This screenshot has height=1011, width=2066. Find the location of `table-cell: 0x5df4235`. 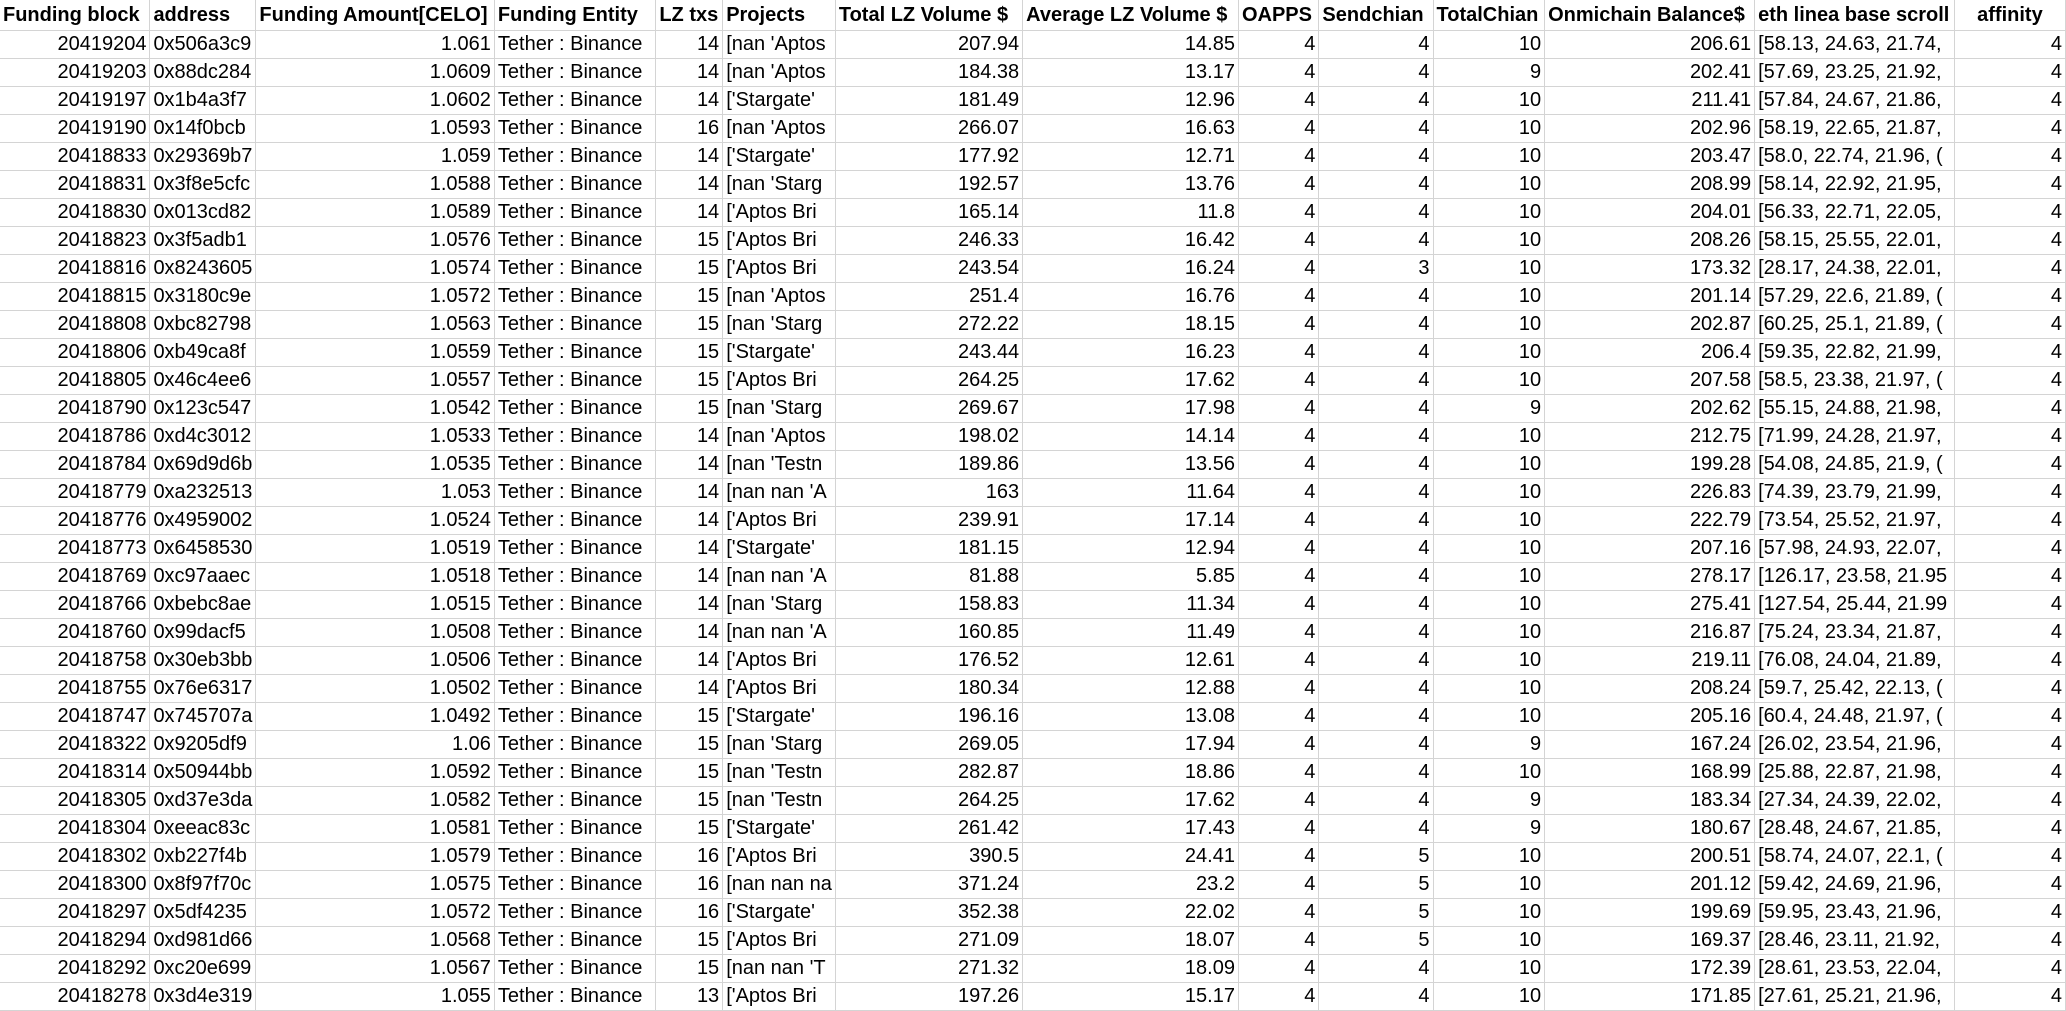

table-cell: 0x5df4235 is located at coordinates (203, 912).